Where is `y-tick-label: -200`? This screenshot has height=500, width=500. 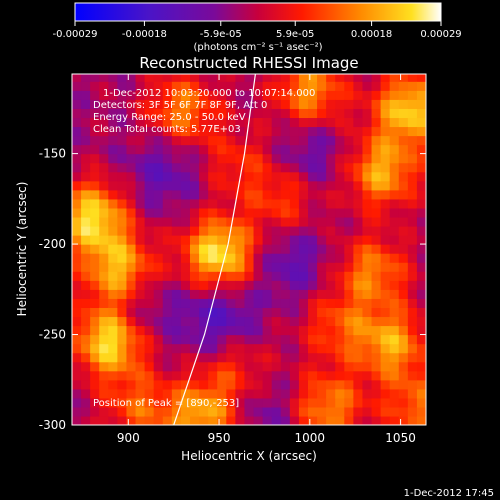 y-tick-label: -200 is located at coordinates (52, 244).